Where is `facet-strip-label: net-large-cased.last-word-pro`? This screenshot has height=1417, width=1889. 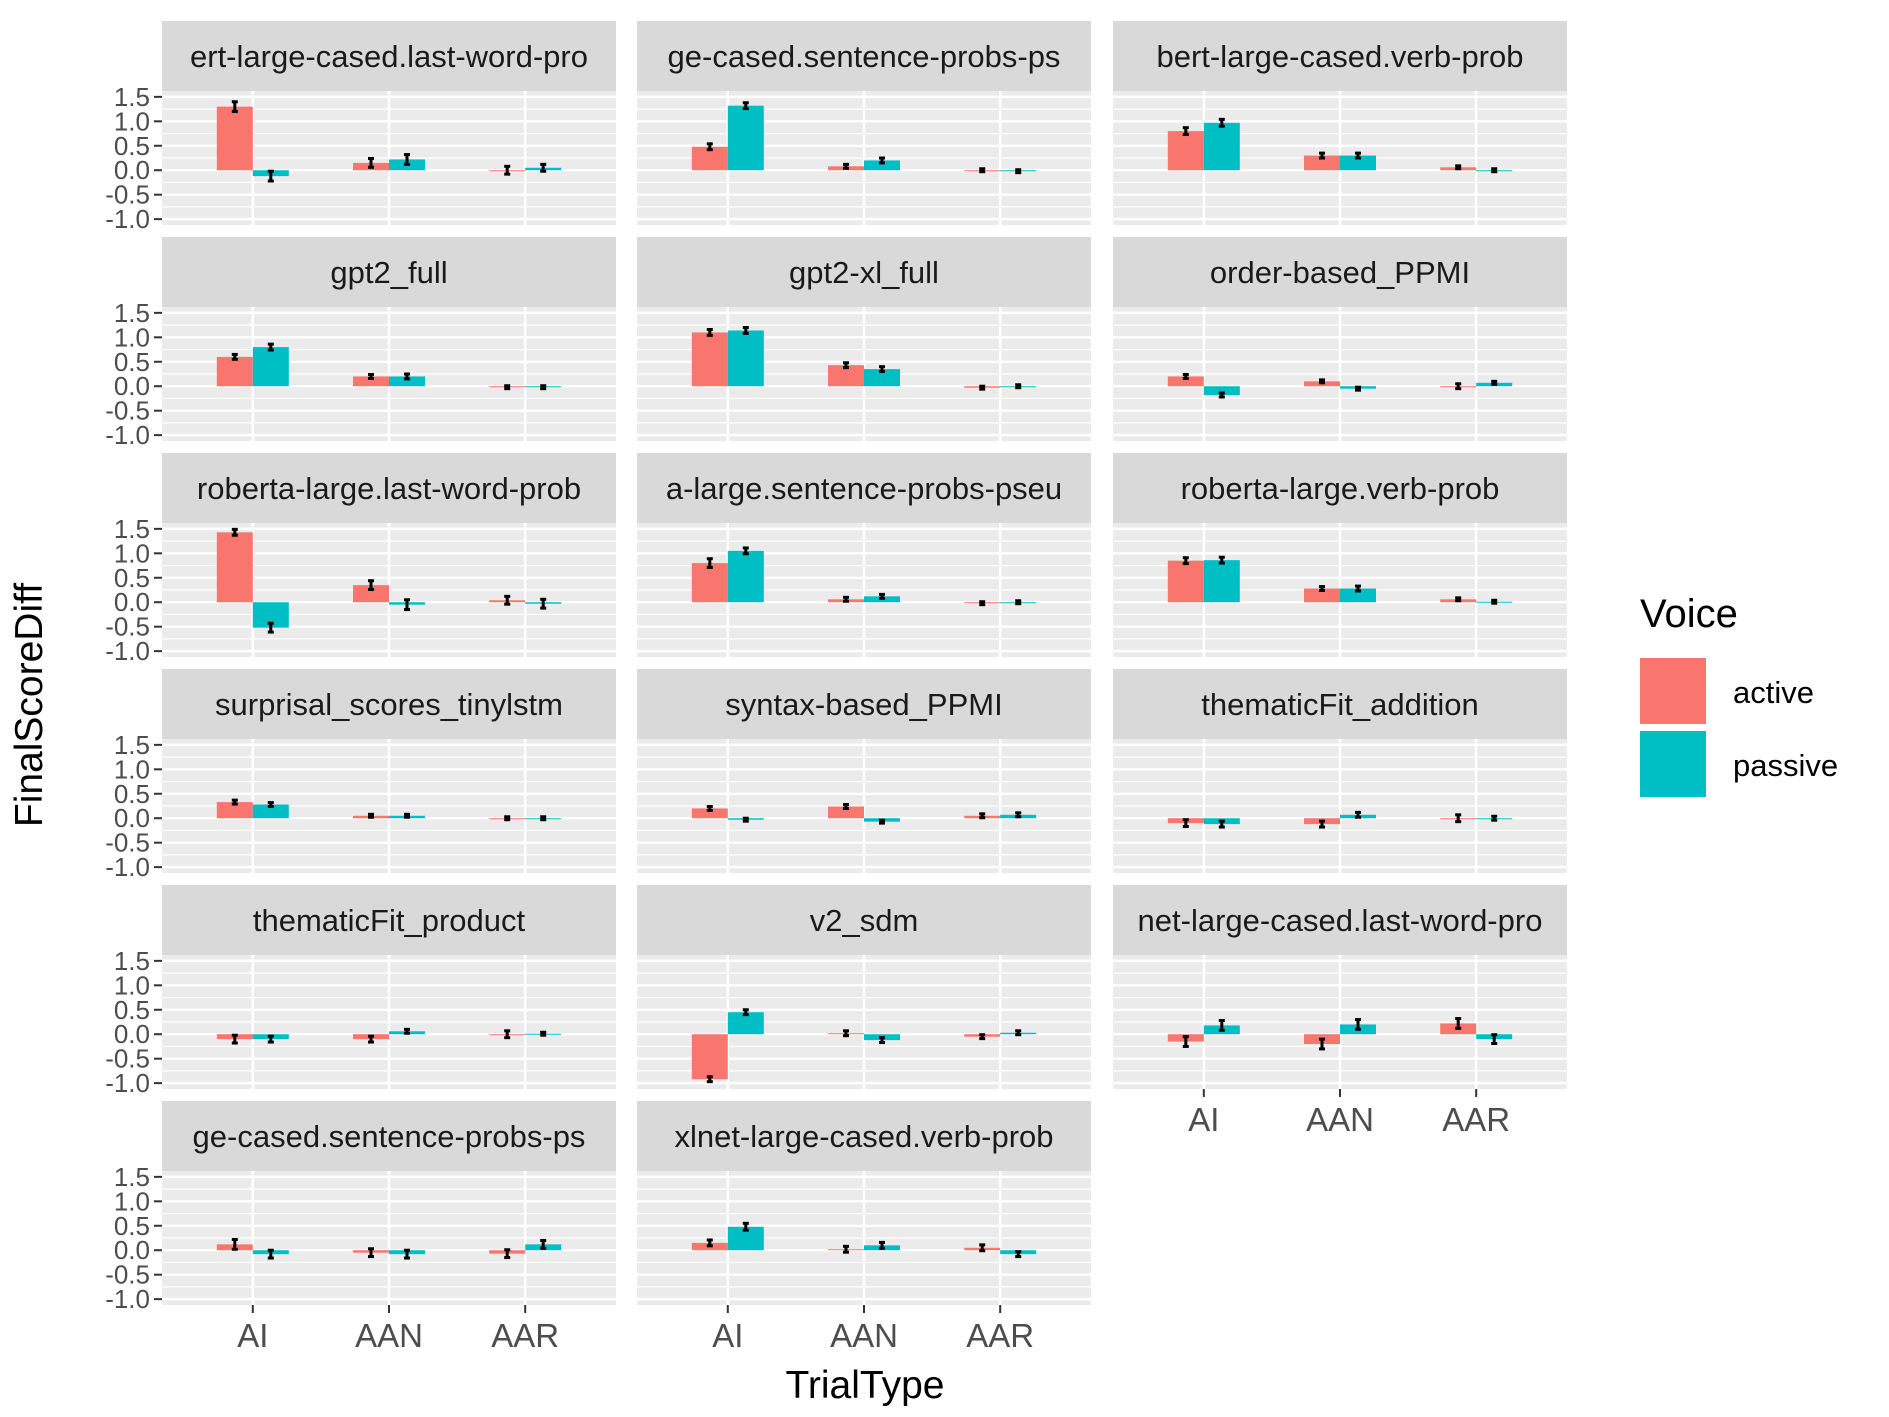 facet-strip-label: net-large-cased.last-word-pro is located at coordinates (1340, 920).